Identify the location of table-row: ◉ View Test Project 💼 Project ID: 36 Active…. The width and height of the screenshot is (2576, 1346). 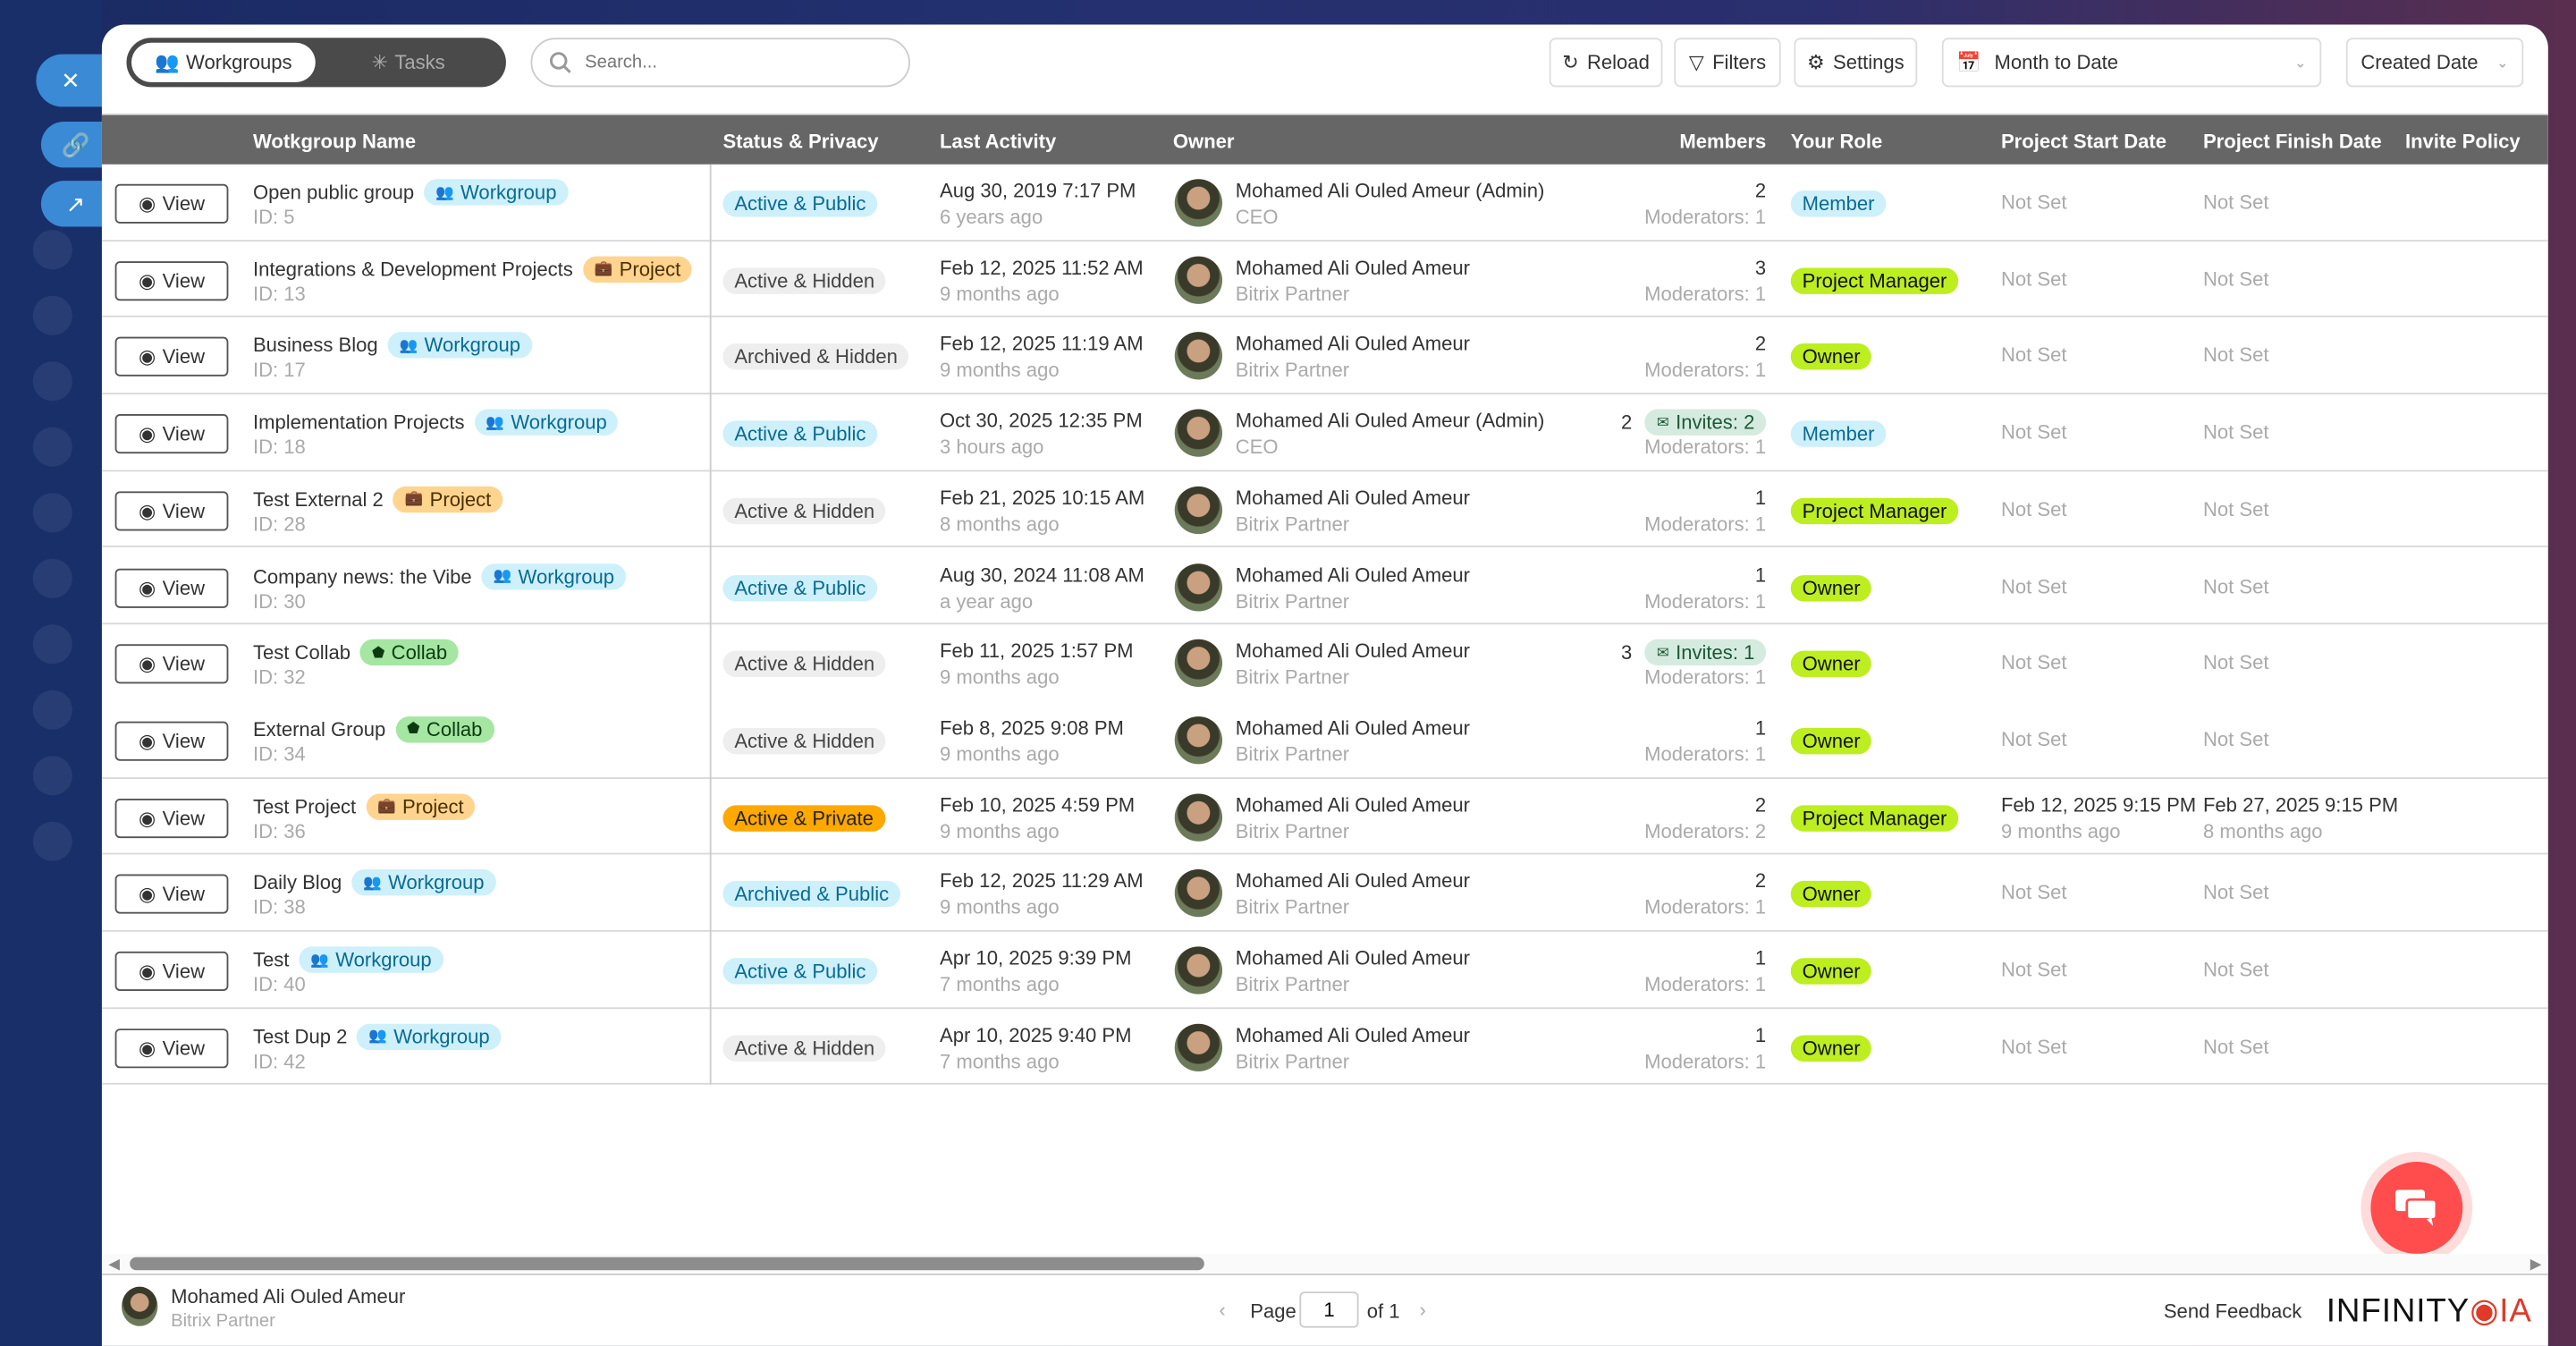
(1324, 816).